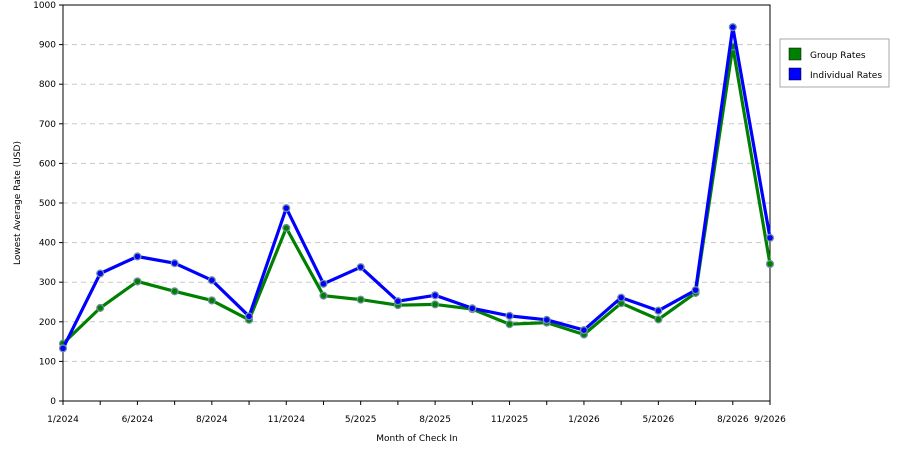 The image size is (900, 450). Describe the element at coordinates (47, 283) in the screenshot. I see `y-tick-label: 300` at that location.